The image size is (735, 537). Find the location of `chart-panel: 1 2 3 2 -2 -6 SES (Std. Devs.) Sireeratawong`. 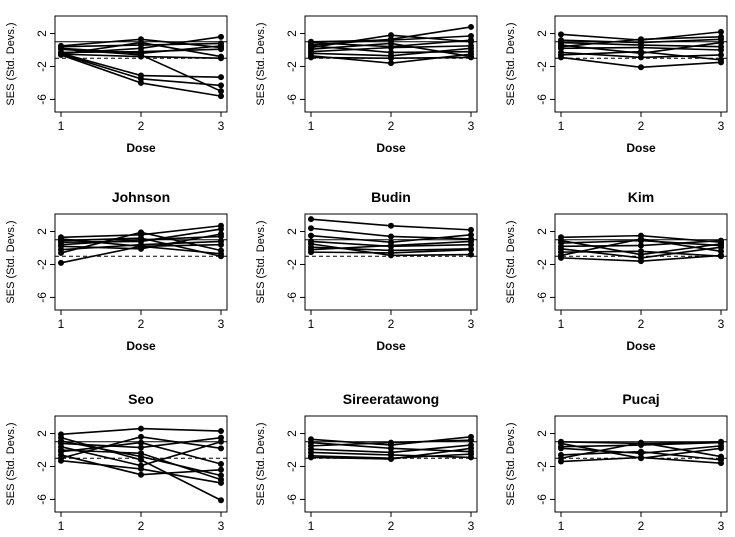

chart-panel: 1 2 3 2 -2 -6 SES (Std. Devs.) Sireeratawong is located at coordinates (366, 462).